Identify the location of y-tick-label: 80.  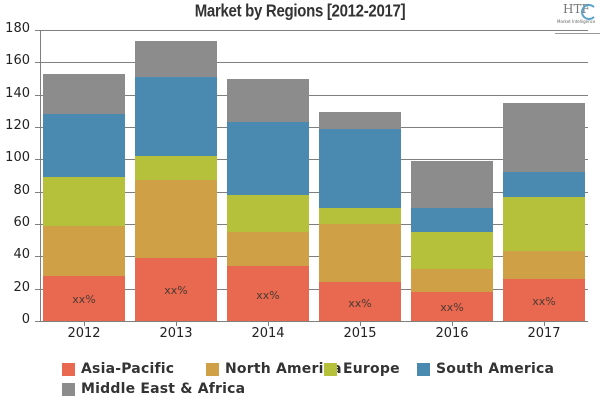
(21, 190).